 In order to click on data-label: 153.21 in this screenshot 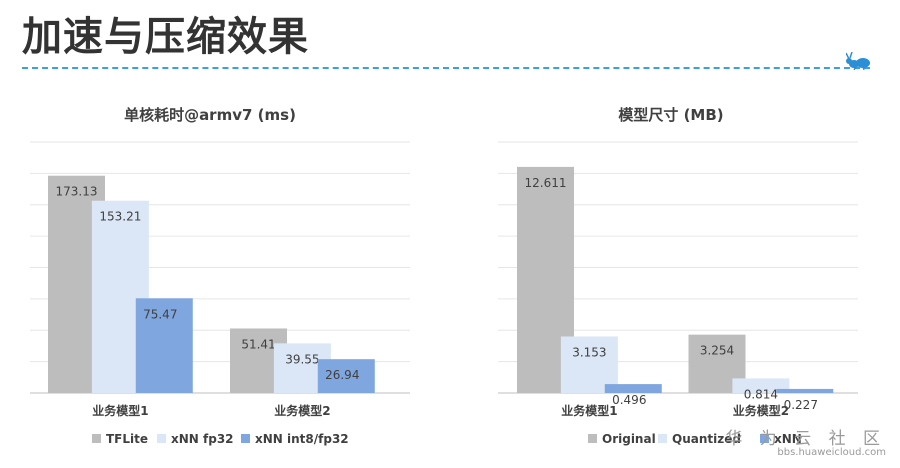, I will do `click(120, 217)`.